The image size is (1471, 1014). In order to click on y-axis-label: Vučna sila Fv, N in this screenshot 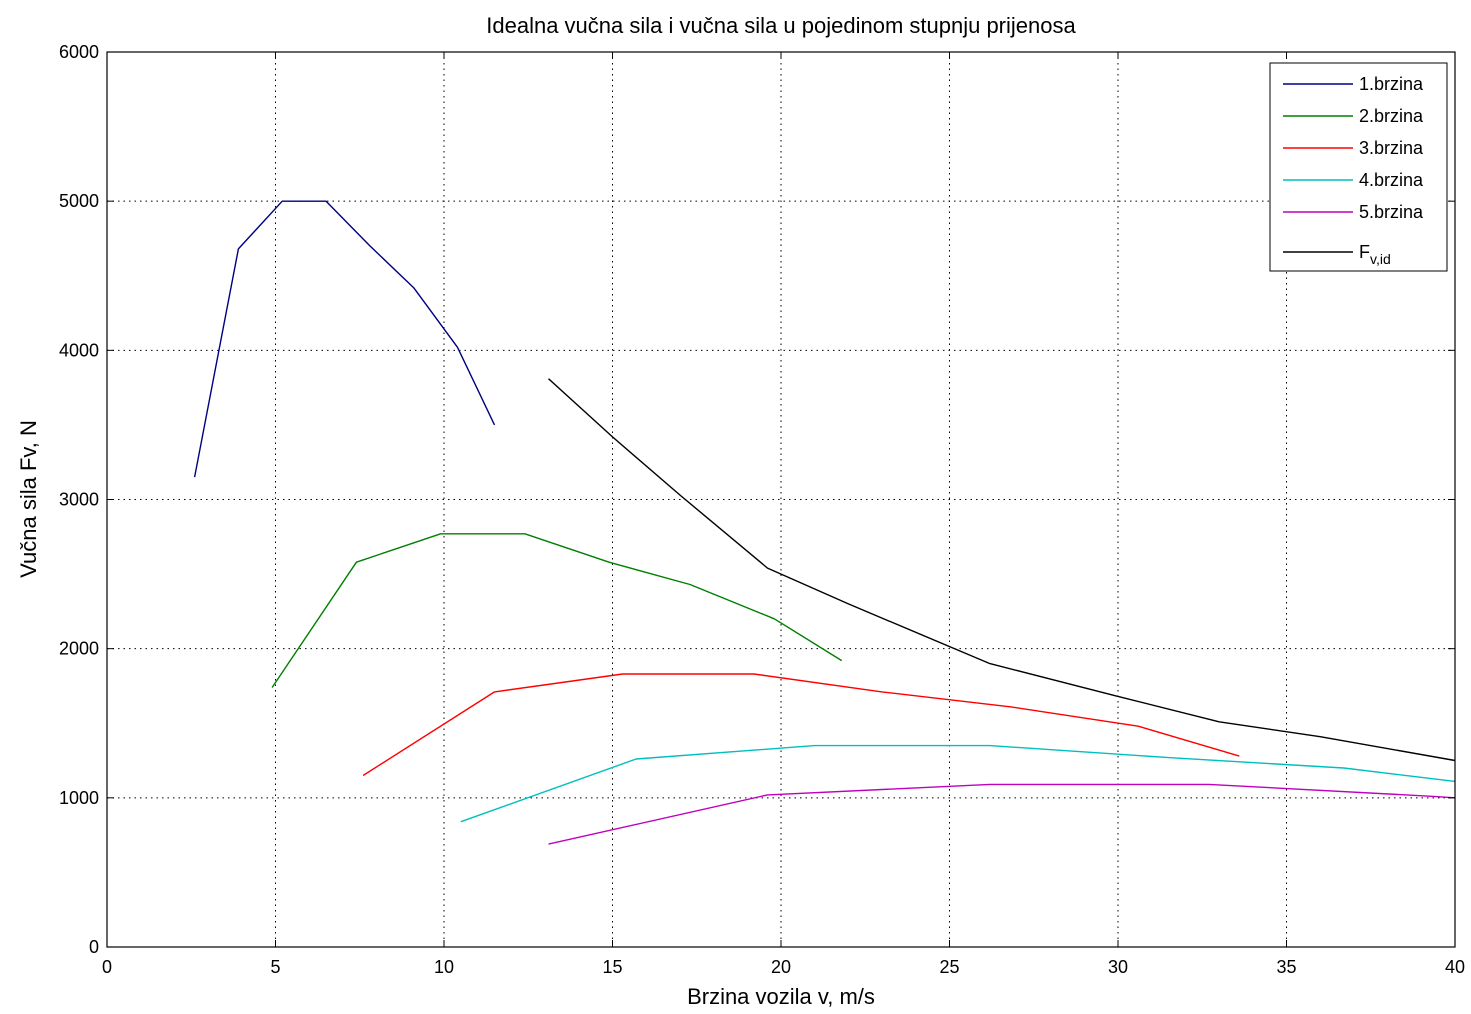, I will do `click(28, 499)`.